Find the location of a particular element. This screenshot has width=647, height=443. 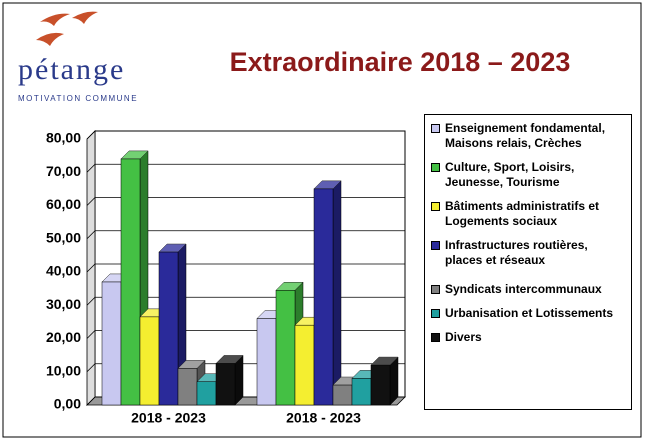

logo-name: pétange is located at coordinates (71, 69).